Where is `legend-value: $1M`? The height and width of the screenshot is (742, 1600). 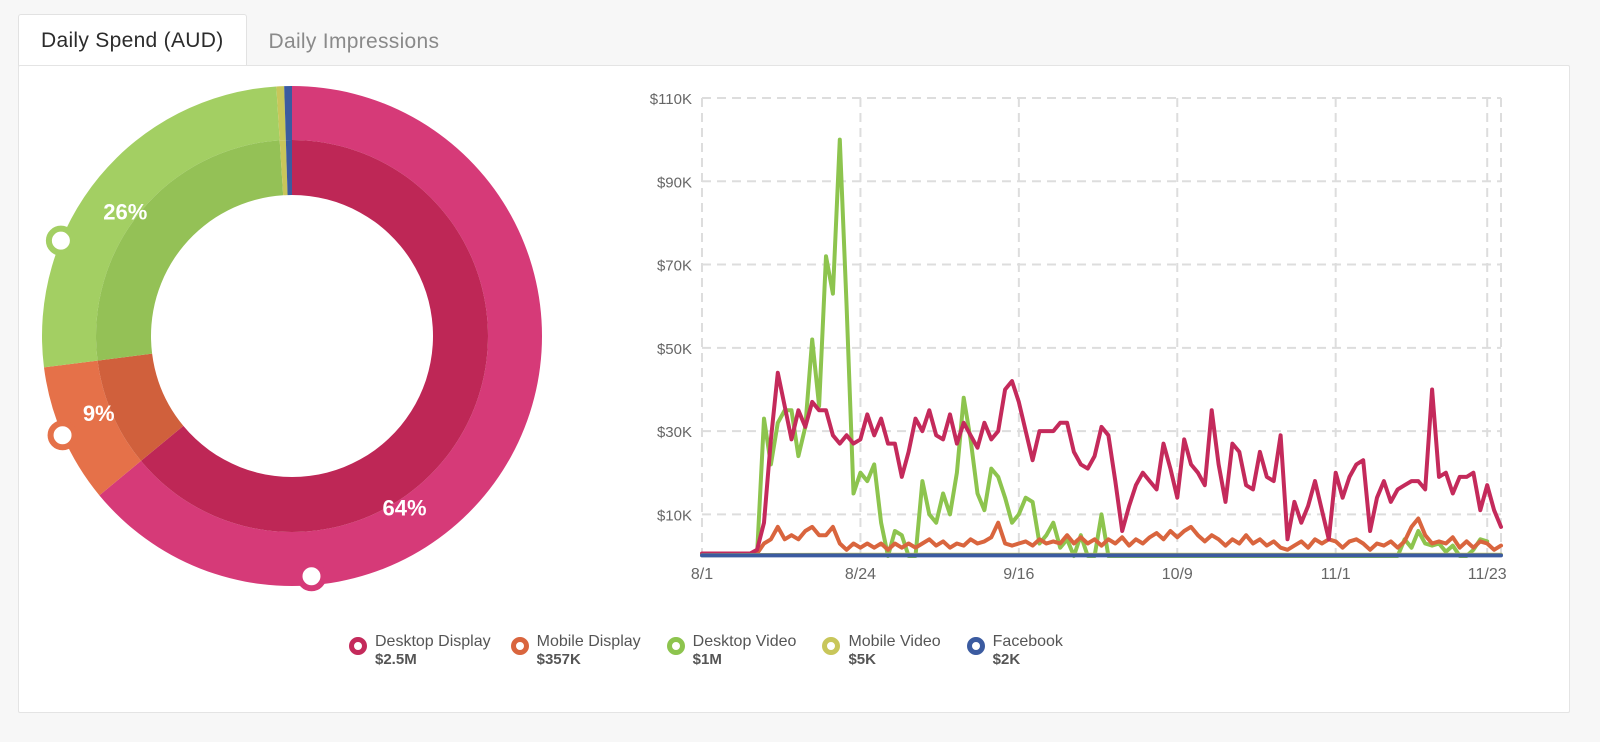
legend-value: $1M is located at coordinates (707, 659).